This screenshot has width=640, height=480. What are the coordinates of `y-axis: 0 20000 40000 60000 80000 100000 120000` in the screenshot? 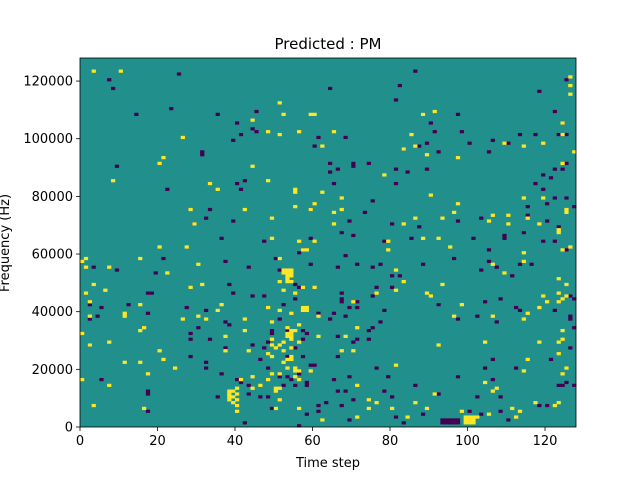 It's located at (51, 255).